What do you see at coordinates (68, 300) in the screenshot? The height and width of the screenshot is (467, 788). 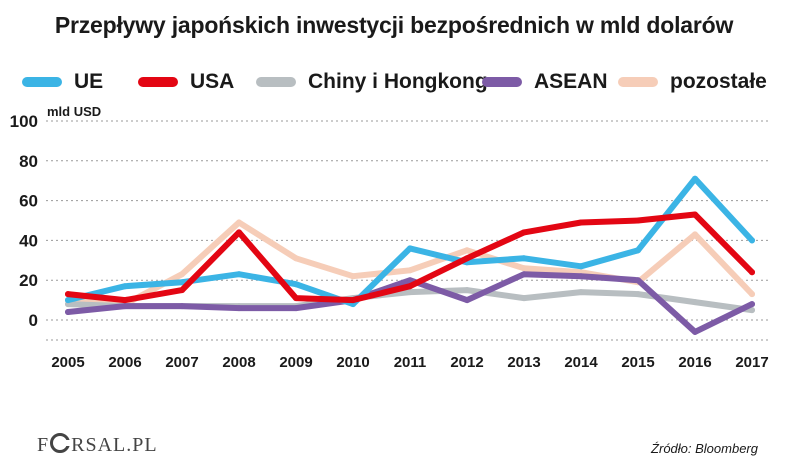 I see `data-point-ue-2005` at bounding box center [68, 300].